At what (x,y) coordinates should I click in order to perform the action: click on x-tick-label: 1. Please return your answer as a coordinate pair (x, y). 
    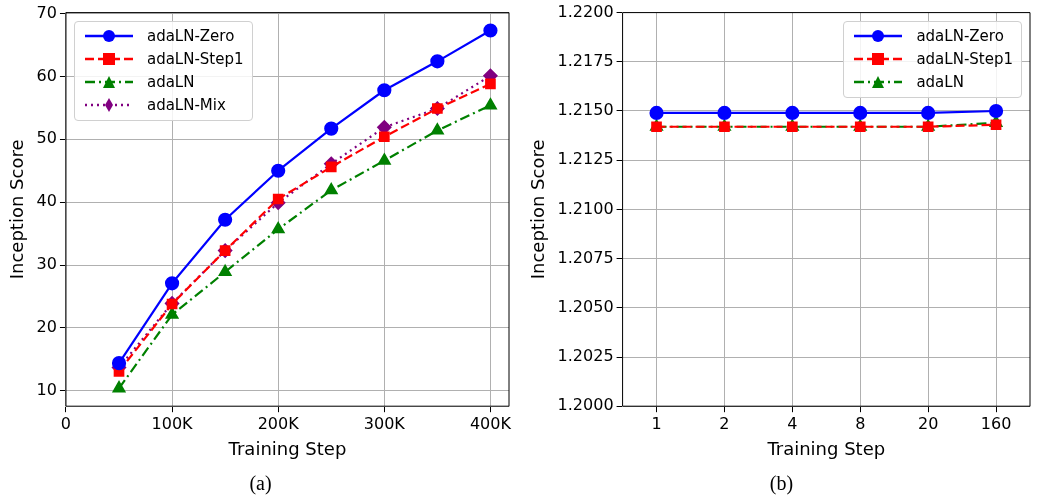
    Looking at the image, I should click on (656, 423).